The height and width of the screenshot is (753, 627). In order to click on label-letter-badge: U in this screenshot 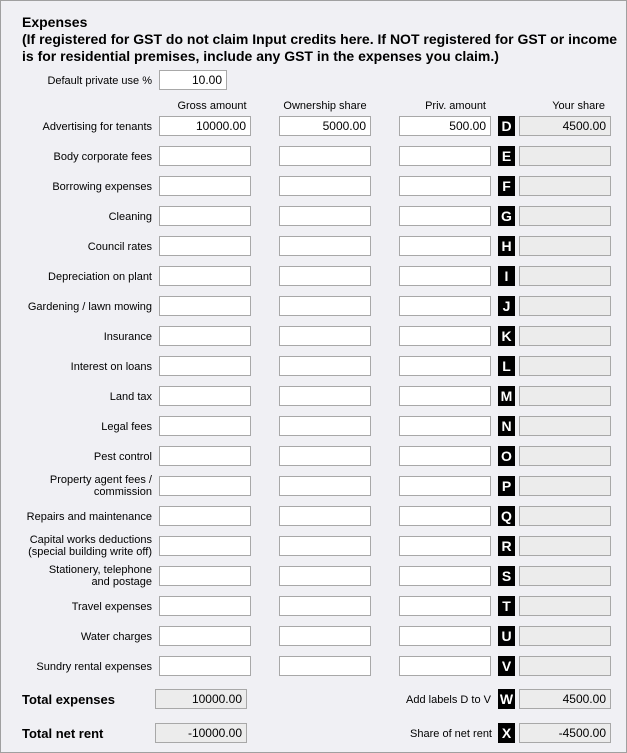, I will do `click(506, 636)`.